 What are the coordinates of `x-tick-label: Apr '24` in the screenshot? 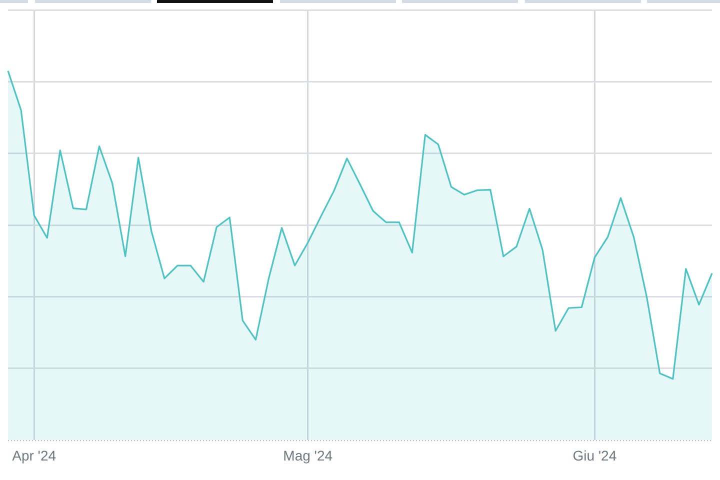 It's located at (34, 455).